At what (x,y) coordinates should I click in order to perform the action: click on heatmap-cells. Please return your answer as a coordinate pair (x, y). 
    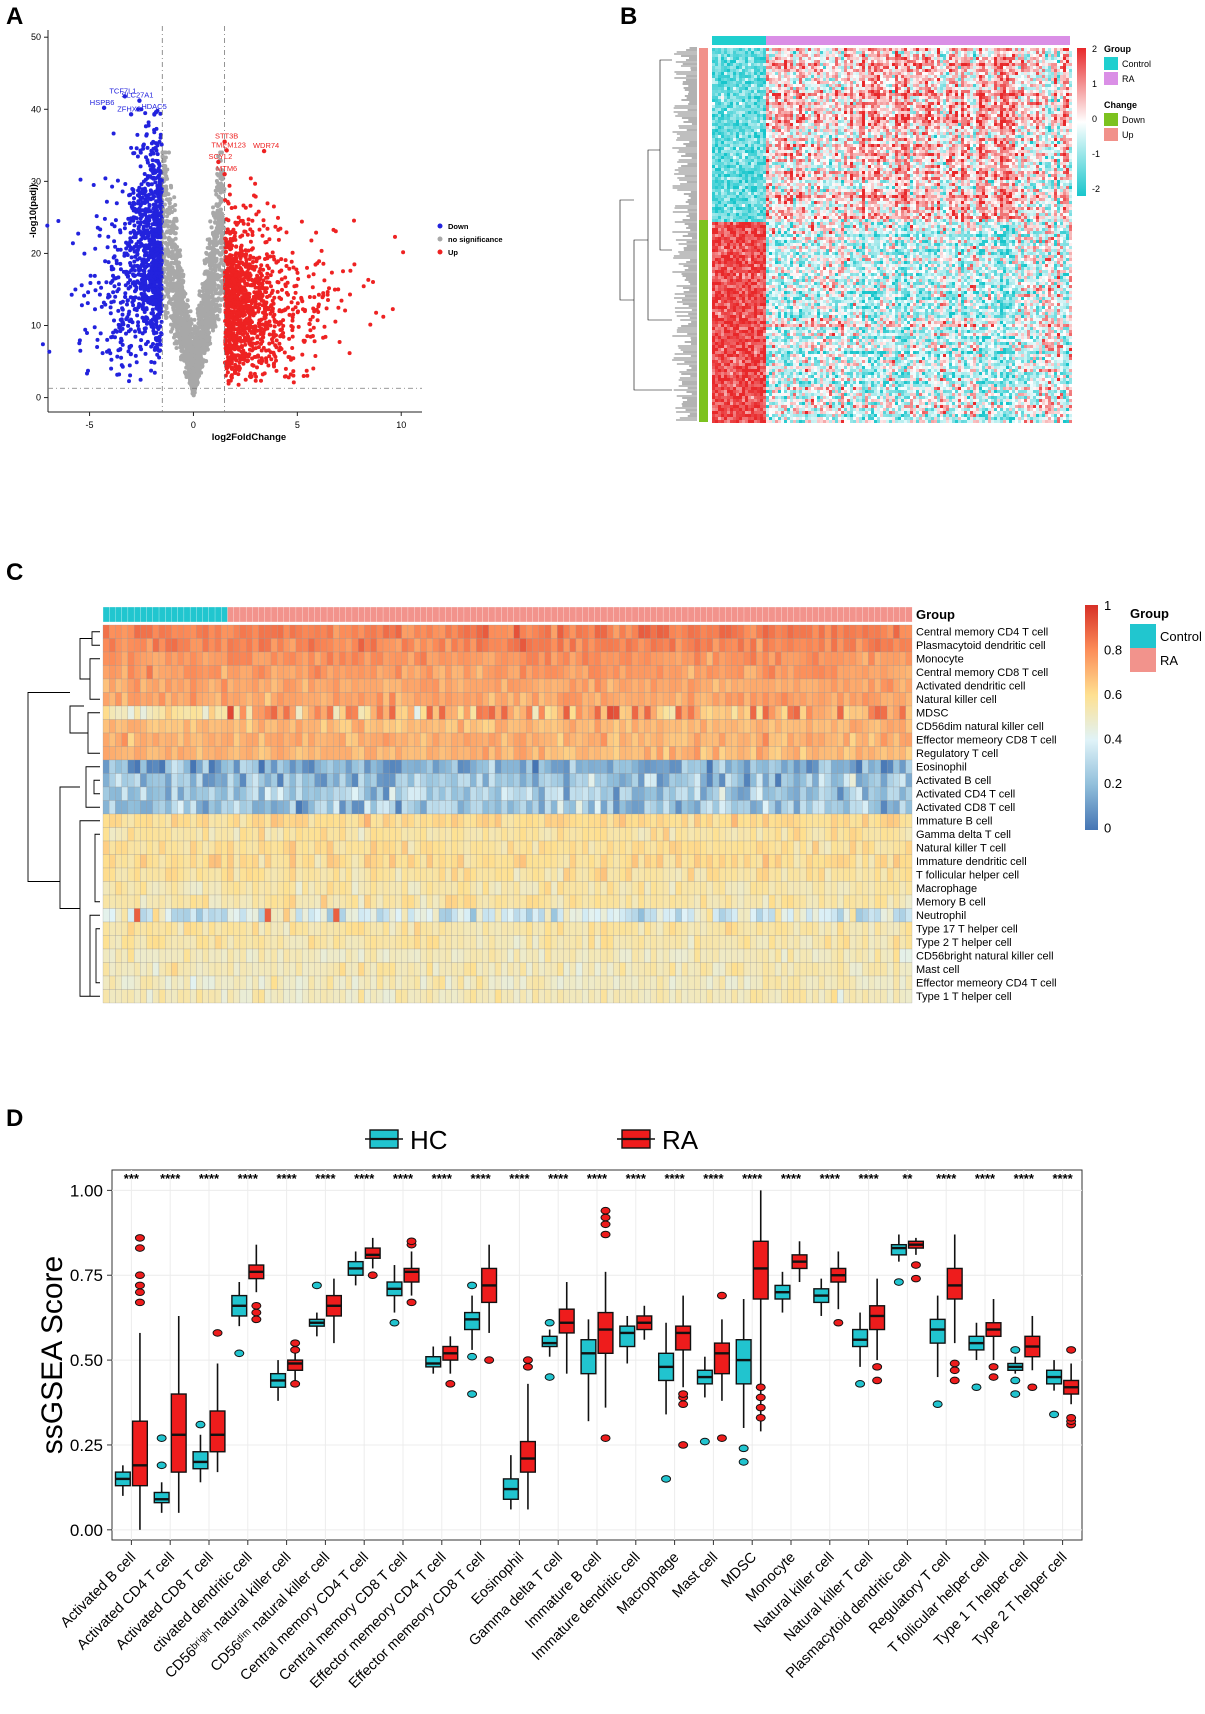
    Looking at the image, I should click on (892, 235).